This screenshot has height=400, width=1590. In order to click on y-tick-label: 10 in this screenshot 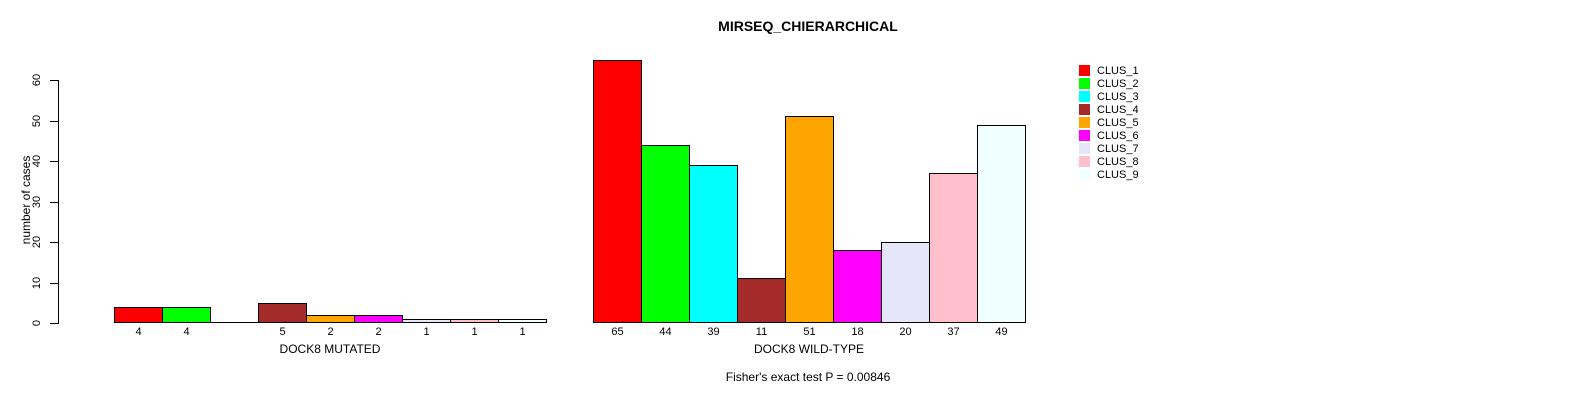, I will do `click(37, 283)`.